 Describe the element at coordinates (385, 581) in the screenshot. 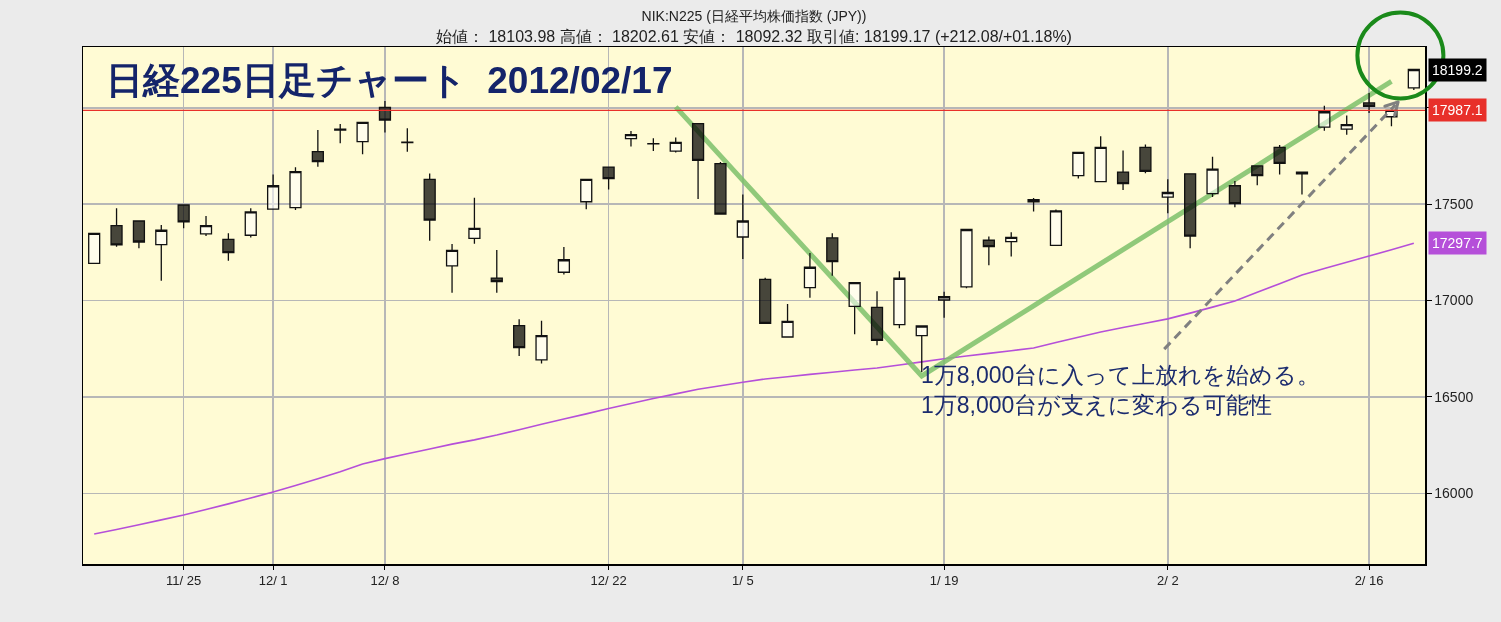

I see `x-tick-label: 12/ 8` at that location.